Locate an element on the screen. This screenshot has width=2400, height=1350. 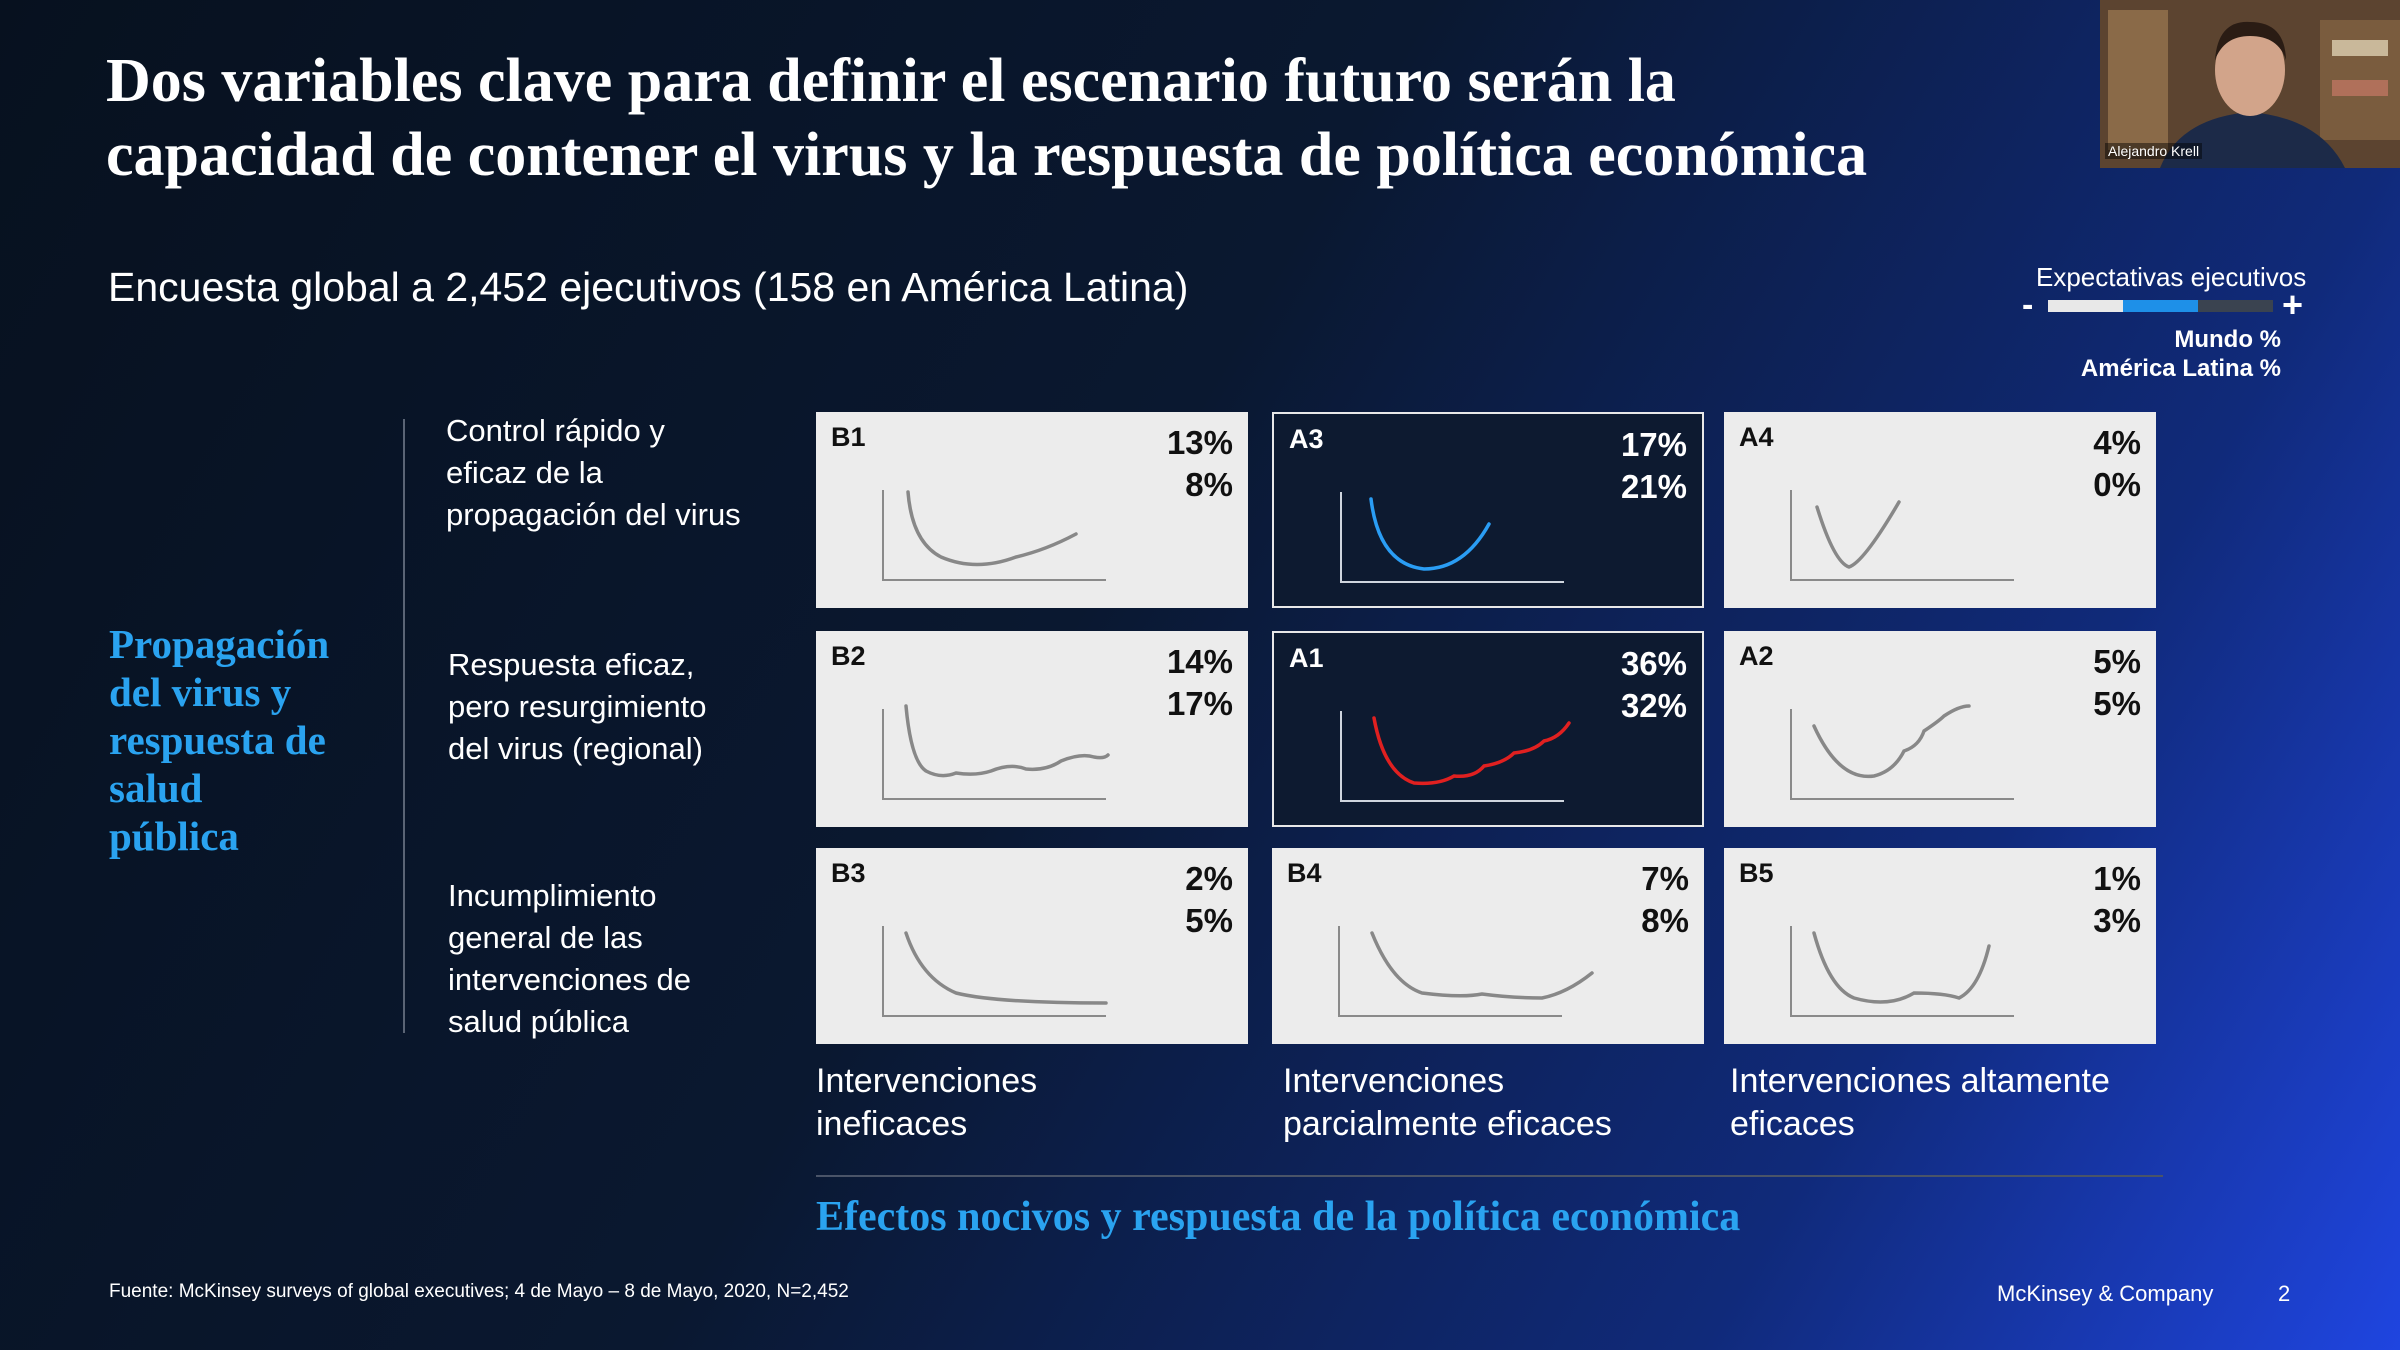
legend-bar is located at coordinates (2160, 306).